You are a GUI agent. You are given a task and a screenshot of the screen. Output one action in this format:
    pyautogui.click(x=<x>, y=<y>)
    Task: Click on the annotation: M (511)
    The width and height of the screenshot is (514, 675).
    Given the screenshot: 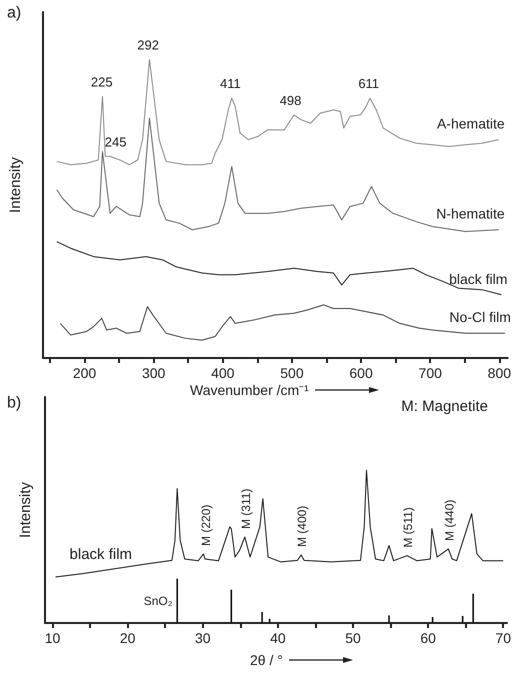 What is the action you would take?
    pyautogui.click(x=408, y=527)
    